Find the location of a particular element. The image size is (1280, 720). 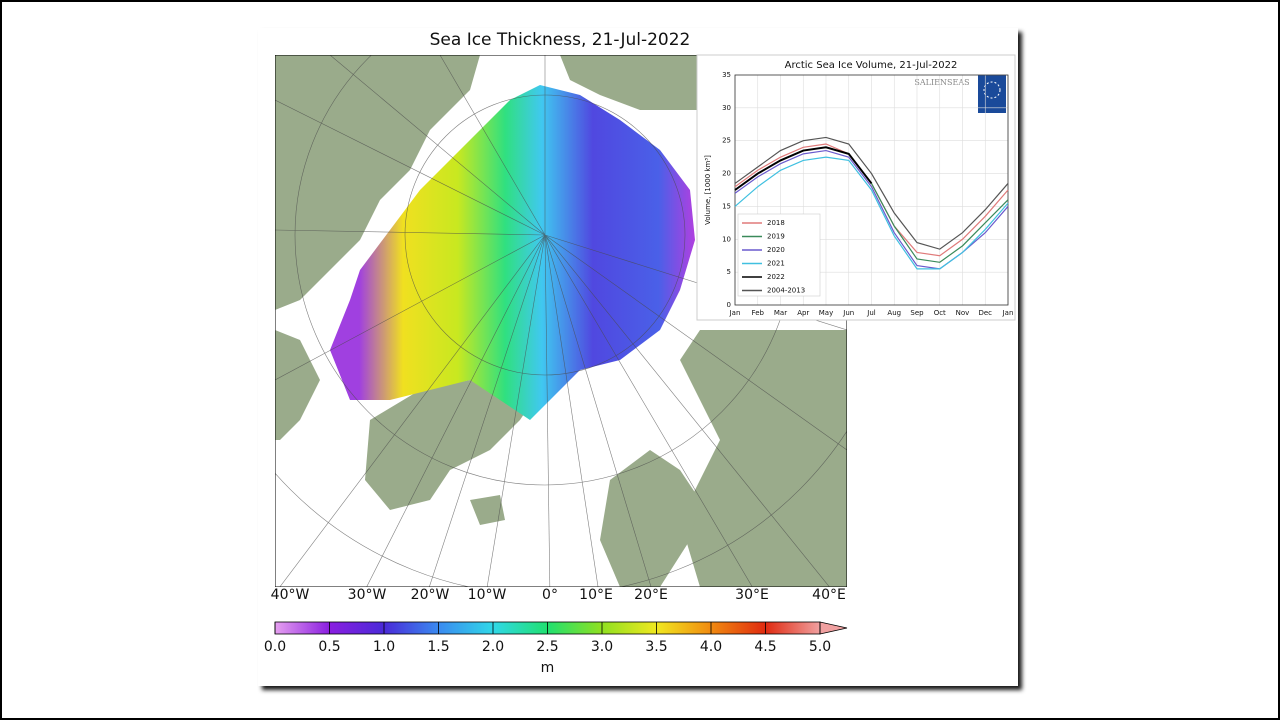

colorbar-unit: m is located at coordinates (548, 668).